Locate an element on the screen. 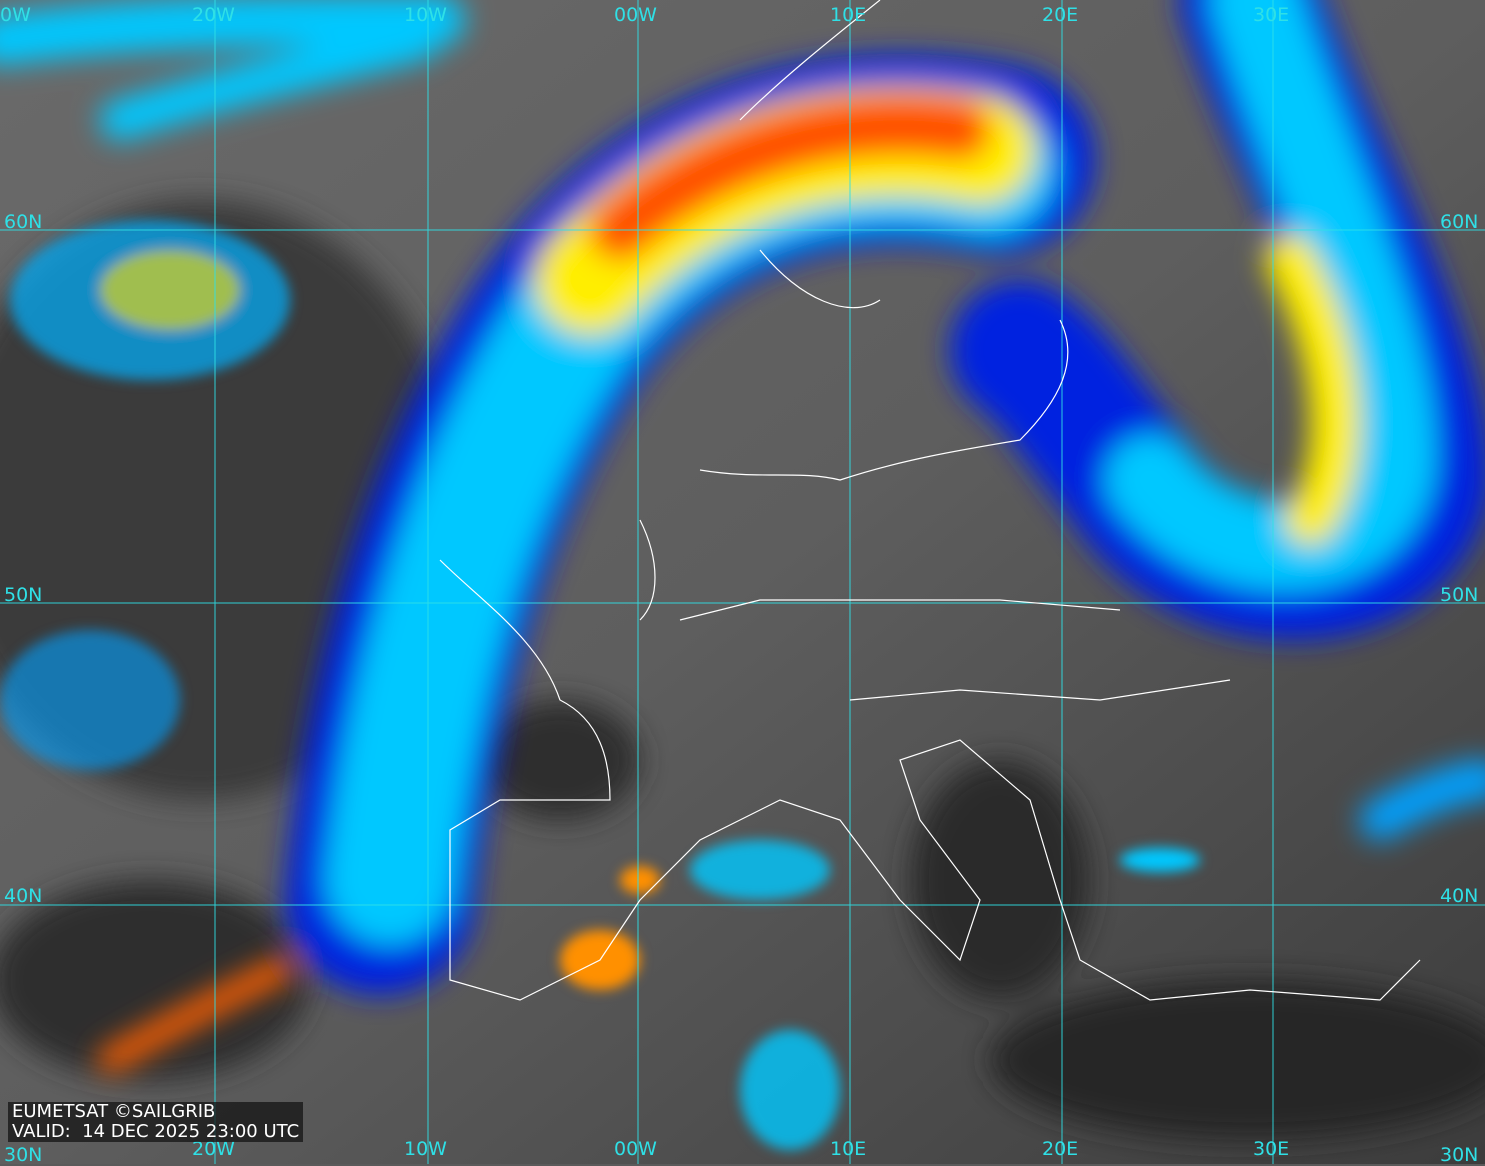 Image resolution: width=1485 pixels, height=1166 pixels. bottom-label-20w: 20W is located at coordinates (213, 1149).